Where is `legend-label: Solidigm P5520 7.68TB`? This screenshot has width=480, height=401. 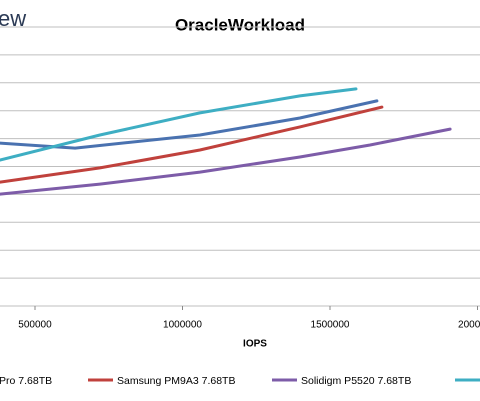 legend-label: Solidigm P5520 7.68TB is located at coordinates (356, 381).